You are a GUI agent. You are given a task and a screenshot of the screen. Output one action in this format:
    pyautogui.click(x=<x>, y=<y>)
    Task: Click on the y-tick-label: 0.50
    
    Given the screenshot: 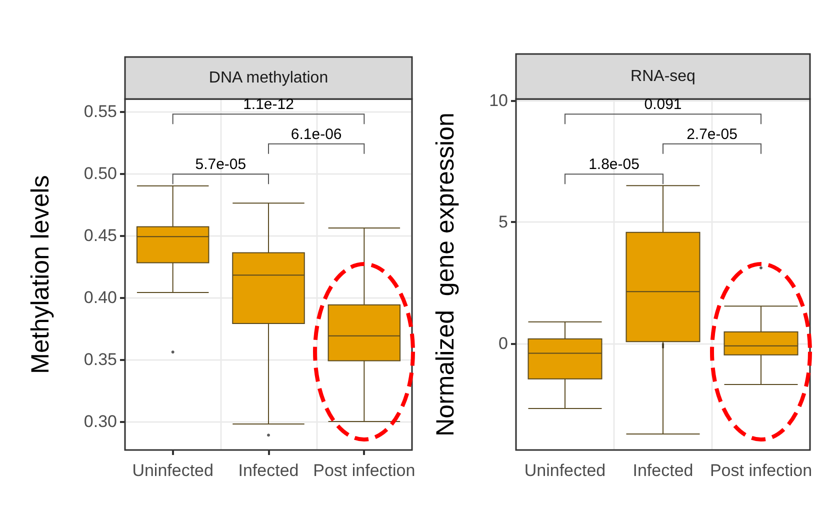 What is the action you would take?
    pyautogui.click(x=100, y=173)
    